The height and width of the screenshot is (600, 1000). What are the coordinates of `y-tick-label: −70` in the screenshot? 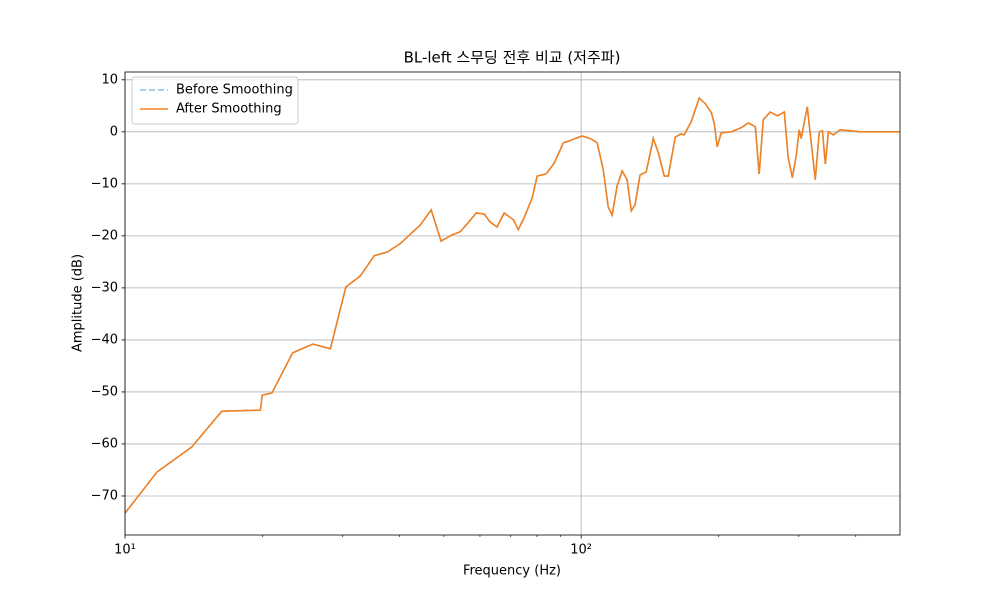 It's located at (104, 495).